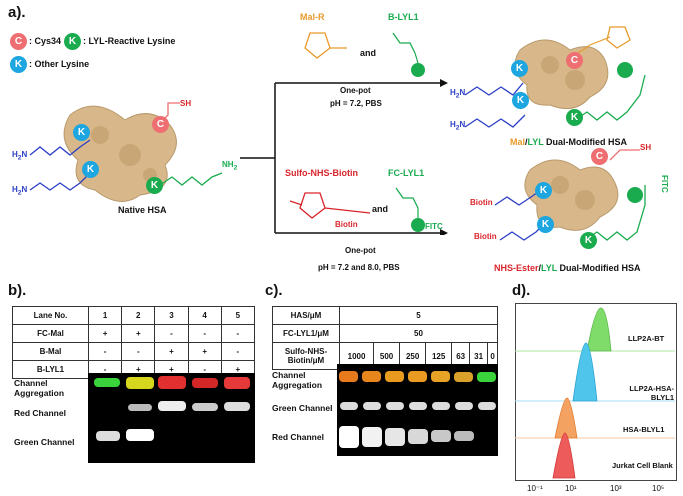 The height and width of the screenshot is (496, 683). I want to click on lane-header: Lane No., so click(50, 315).